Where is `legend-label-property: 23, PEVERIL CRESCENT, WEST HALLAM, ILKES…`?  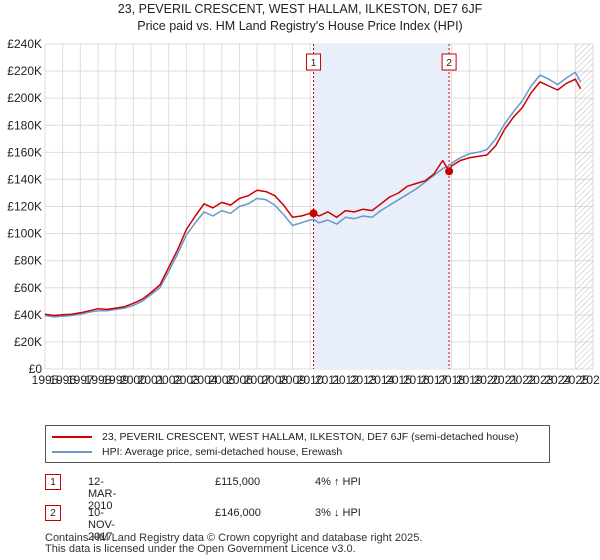 legend-label-property: 23, PEVERIL CRESCENT, WEST HALLAM, ILKES… is located at coordinates (310, 437).